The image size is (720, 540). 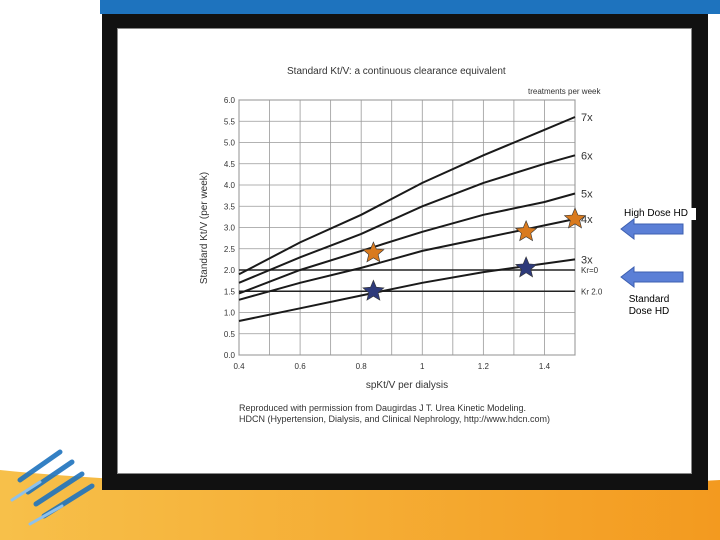 I want to click on series-label-6x: 6x, so click(x=587, y=156).